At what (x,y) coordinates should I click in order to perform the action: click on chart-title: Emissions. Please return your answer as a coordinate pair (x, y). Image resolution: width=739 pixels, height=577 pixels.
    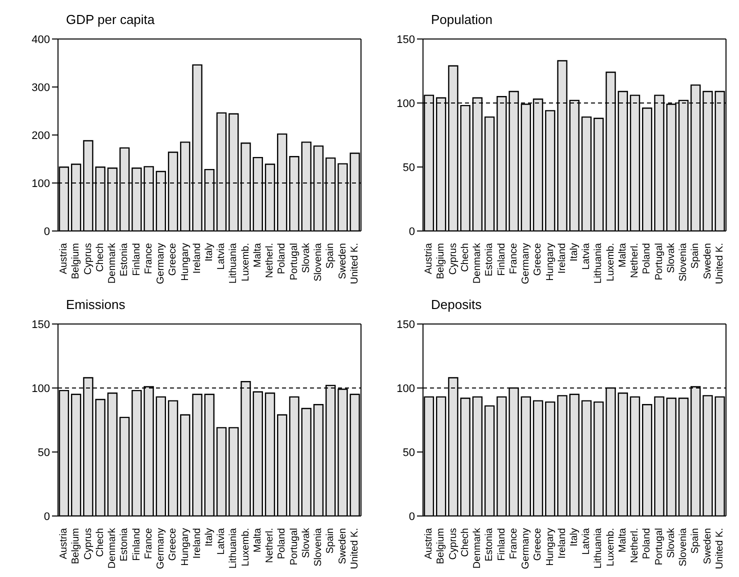
    Looking at the image, I should click on (96, 304).